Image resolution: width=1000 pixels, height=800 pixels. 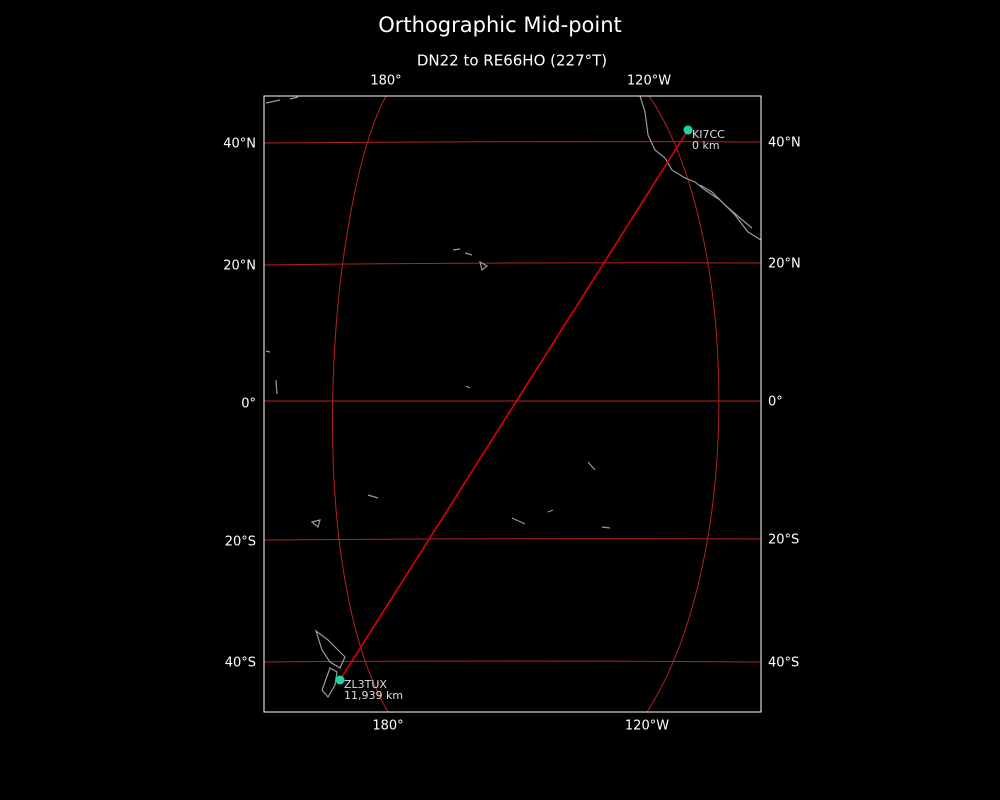 What do you see at coordinates (500, 25) in the screenshot?
I see `title: Orthographic Mid-point` at bounding box center [500, 25].